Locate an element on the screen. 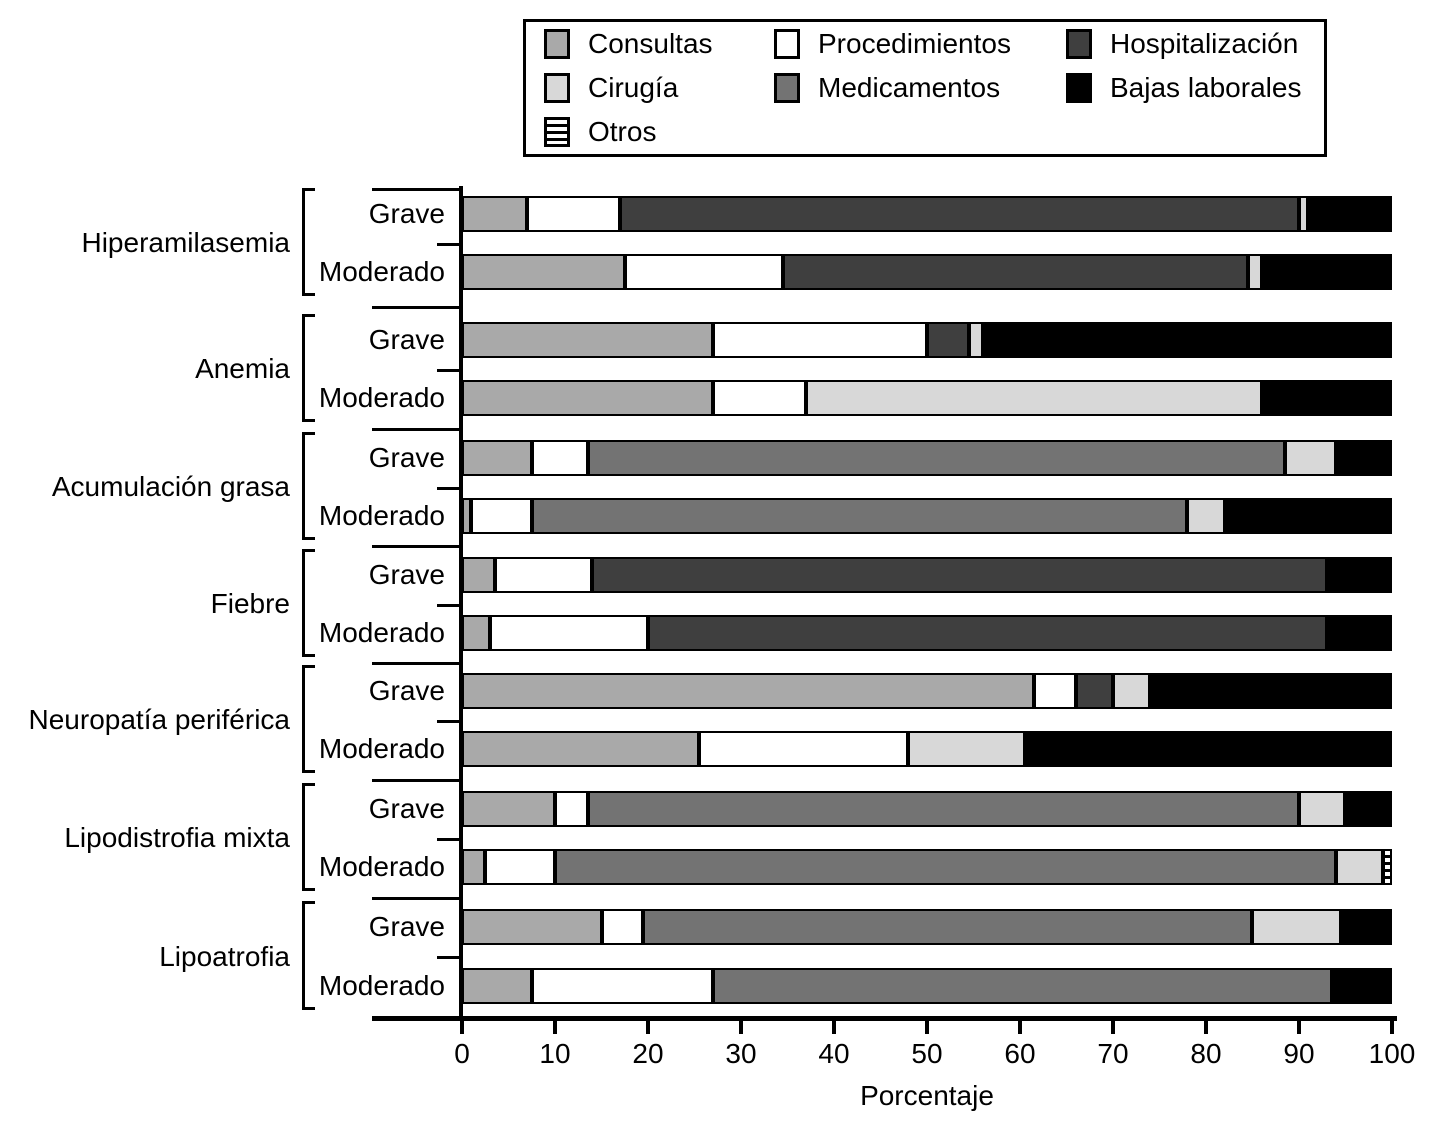 The width and height of the screenshot is (1432, 1132). legend-item-consultas: Consultas is located at coordinates (659, 44).